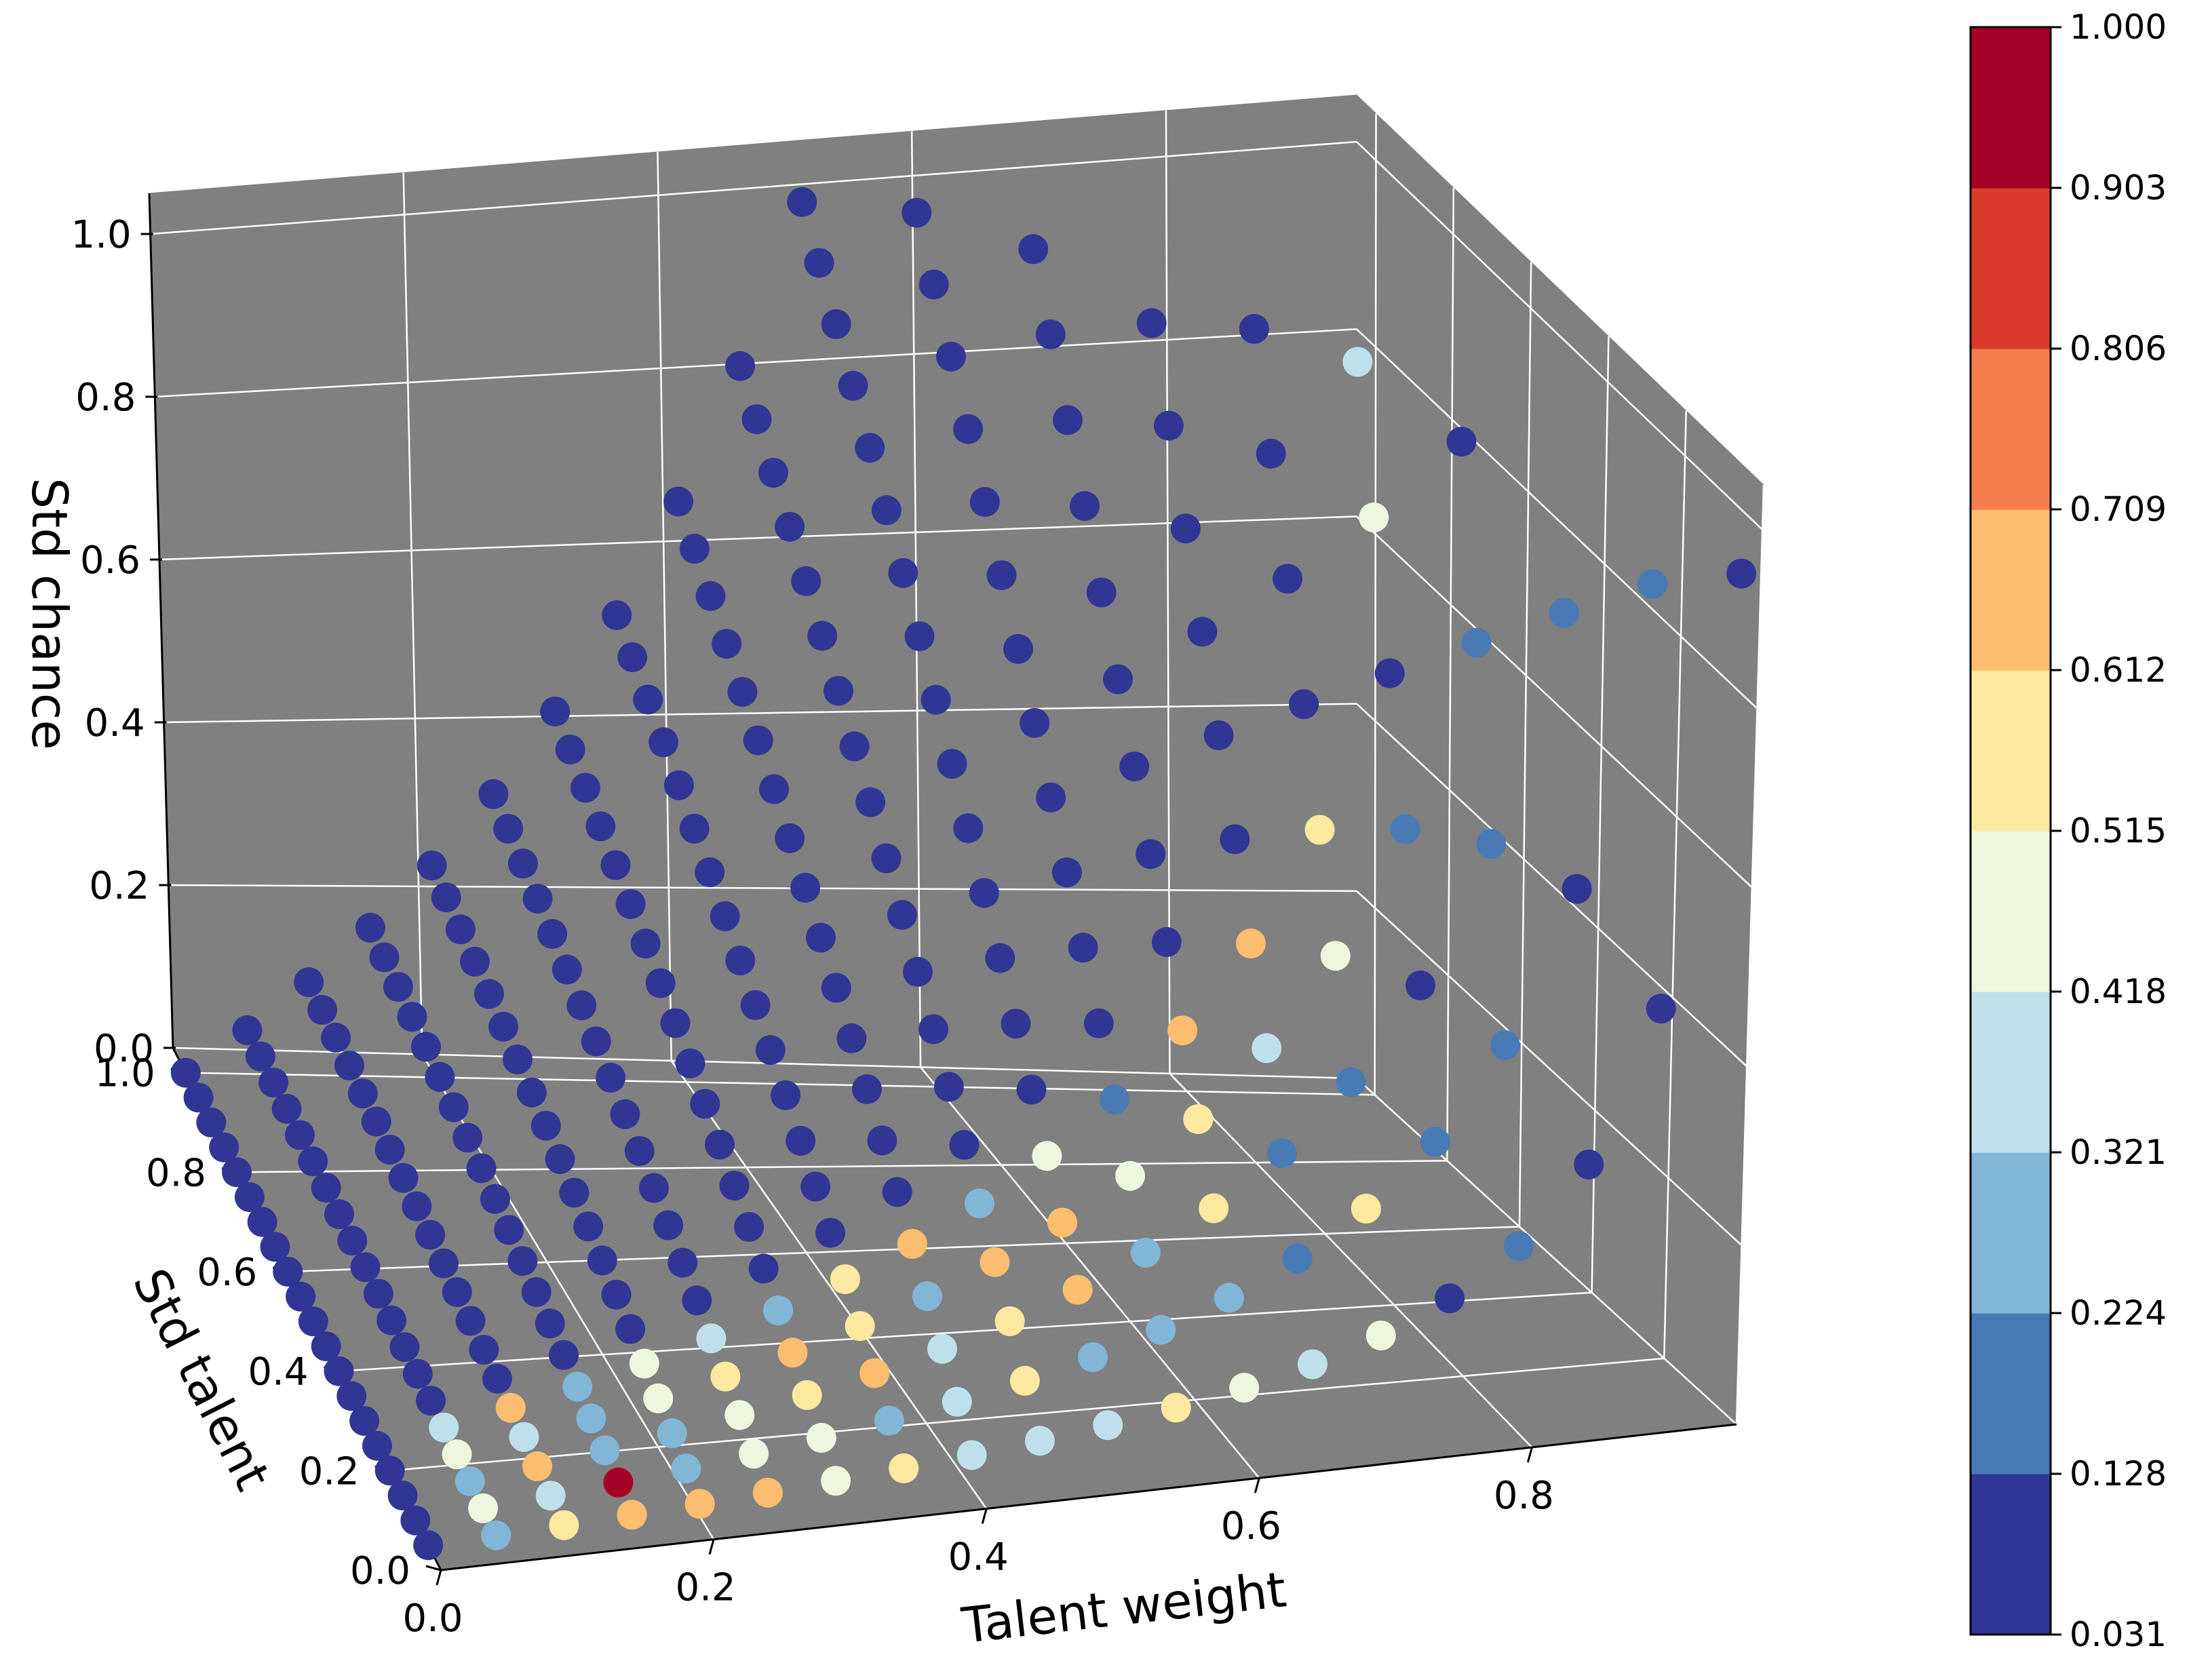 The height and width of the screenshot is (1680, 2191). Describe the element at coordinates (1524, 1496) in the screenshot. I see `x-tick-label: 0.8` at that location.